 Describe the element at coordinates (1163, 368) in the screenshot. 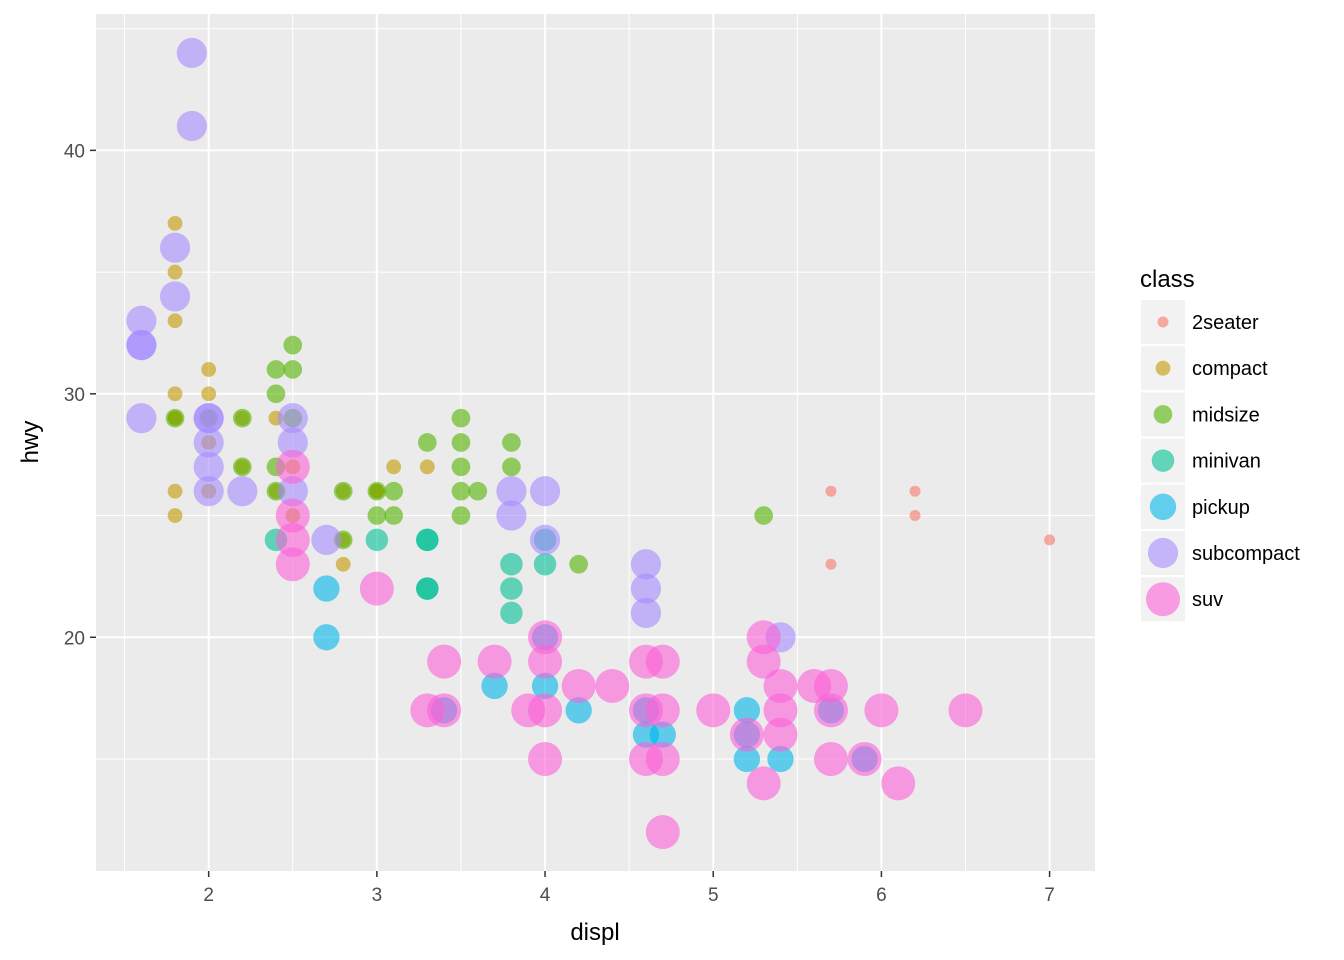

I see `legend-swatch-compact` at that location.